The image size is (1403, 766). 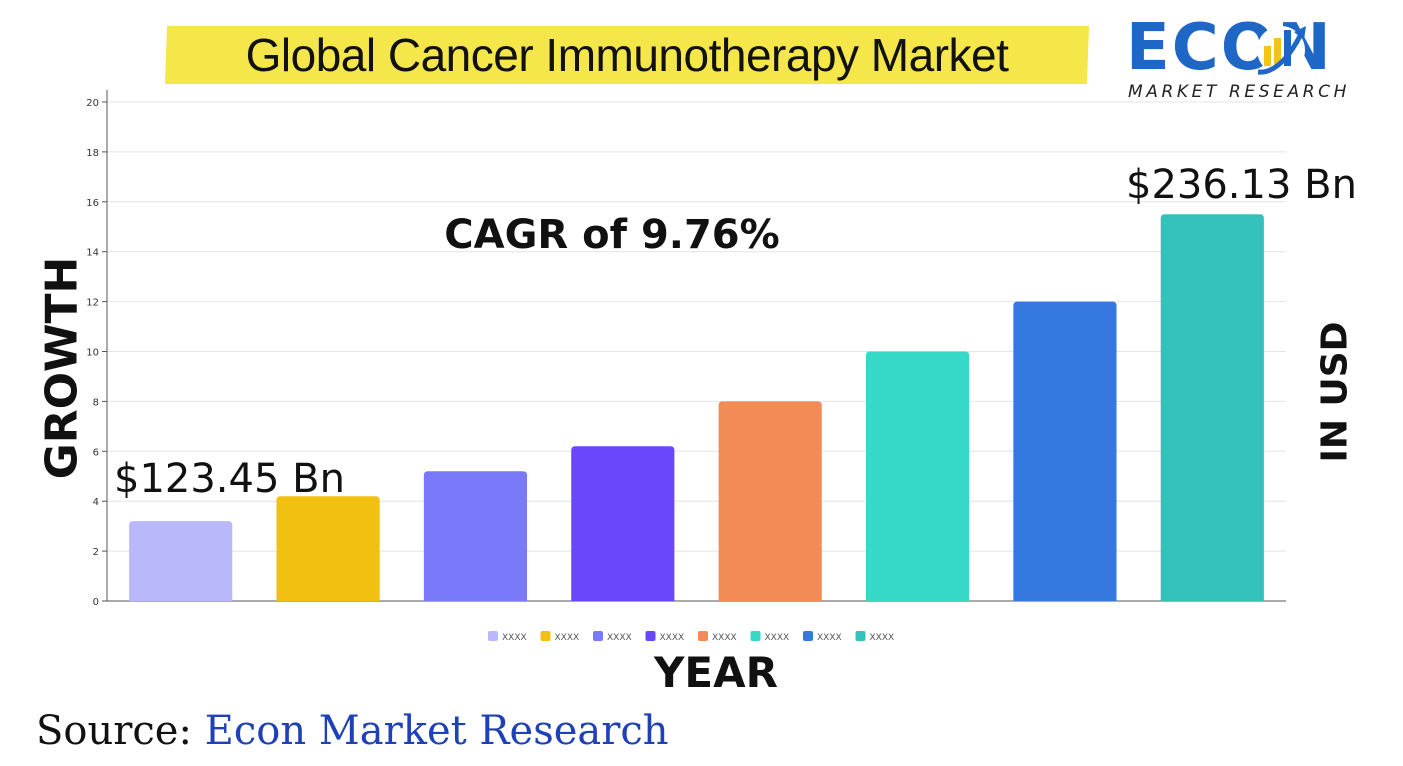 What do you see at coordinates (114, 731) in the screenshot?
I see `source-prefix: Source:` at bounding box center [114, 731].